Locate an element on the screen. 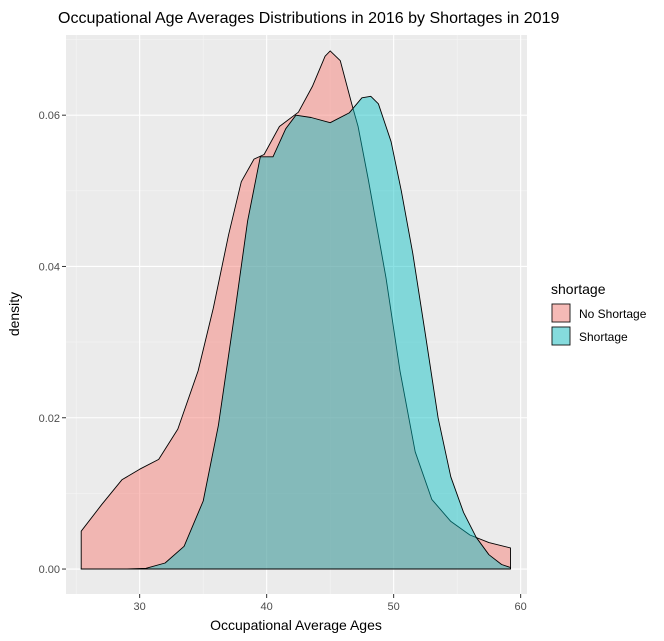 This screenshot has height=641, width=664. y-tick-label: 0.02 is located at coordinates (49, 419).